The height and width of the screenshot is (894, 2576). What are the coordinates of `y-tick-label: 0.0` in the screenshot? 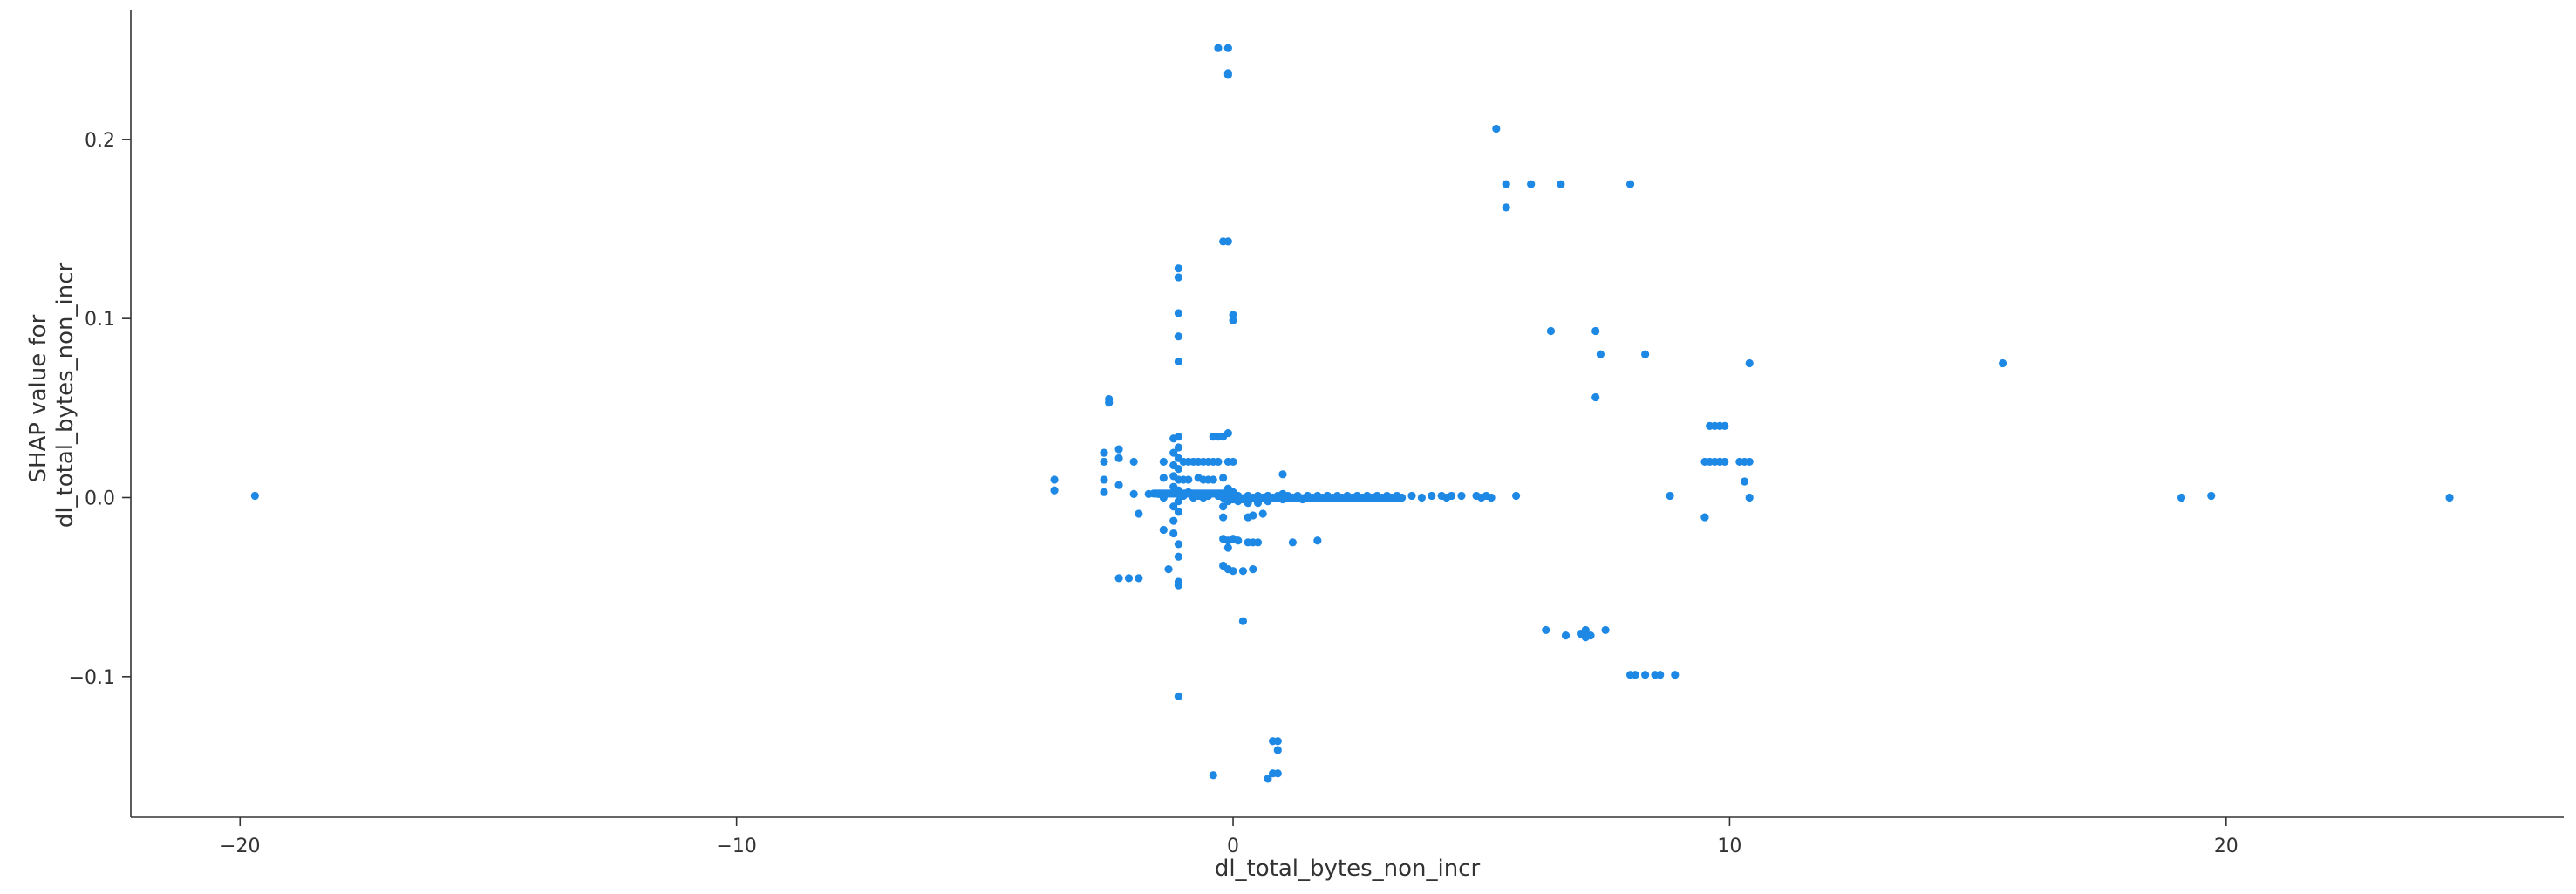 It's located at (100, 499).